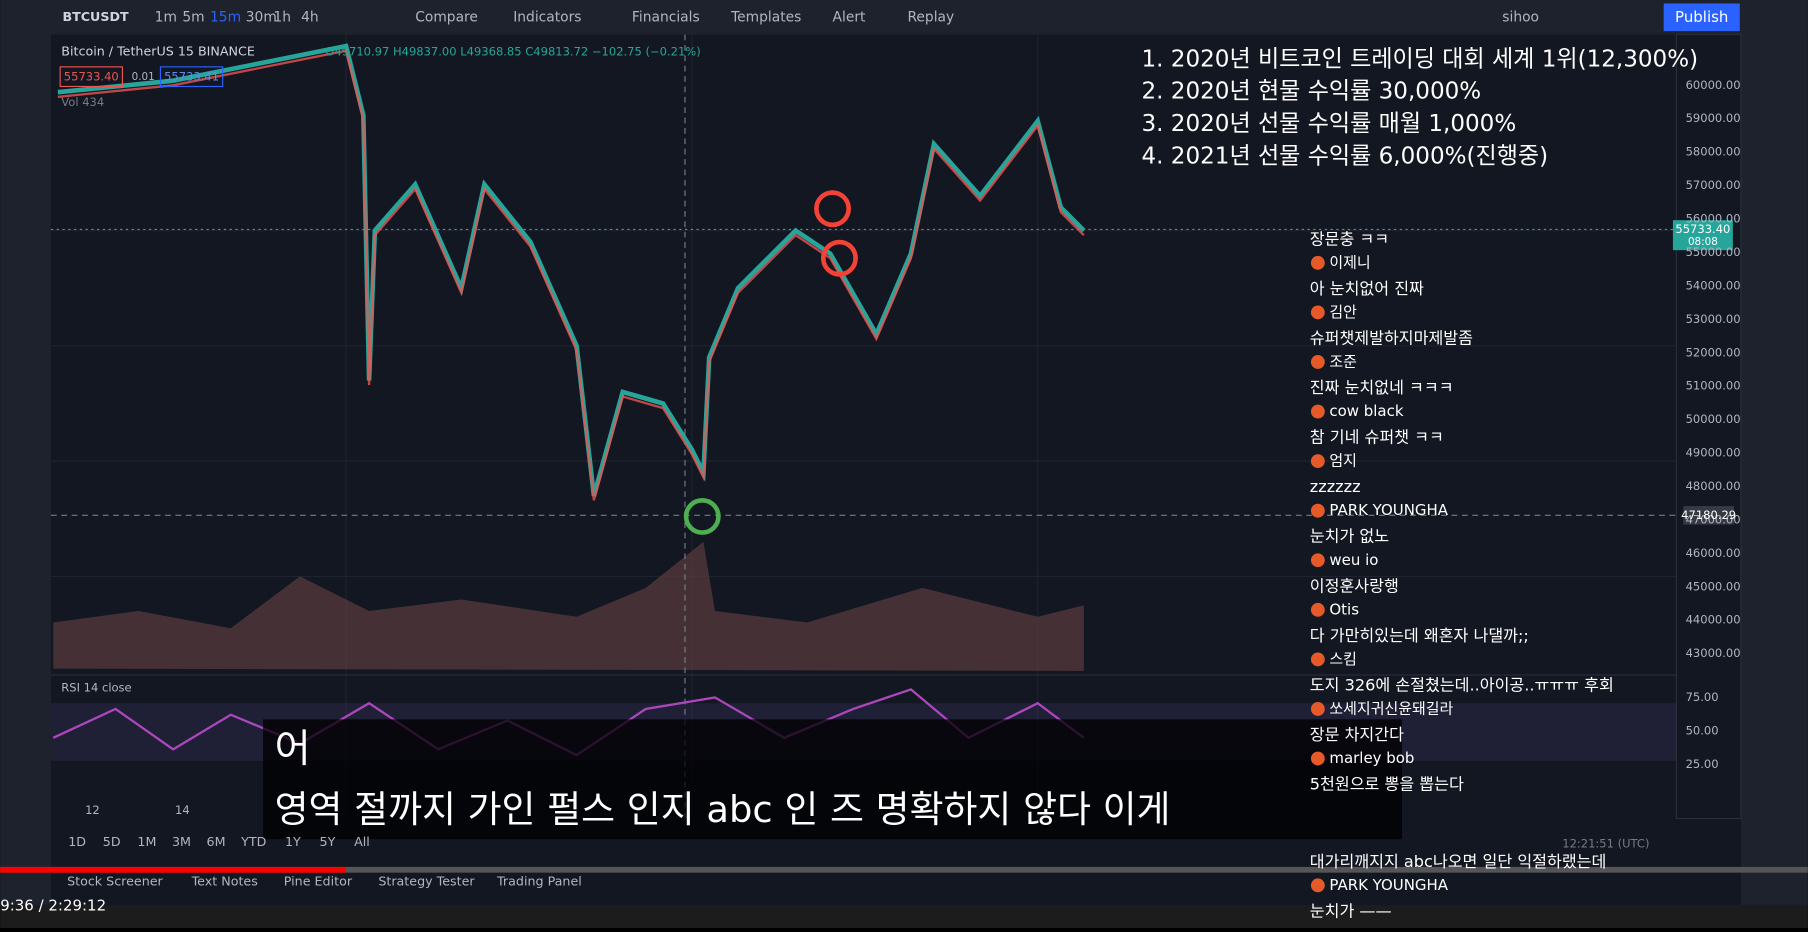 This screenshot has height=932, width=1808. What do you see at coordinates (1713, 85) in the screenshot?
I see `price-label: 60000.00` at bounding box center [1713, 85].